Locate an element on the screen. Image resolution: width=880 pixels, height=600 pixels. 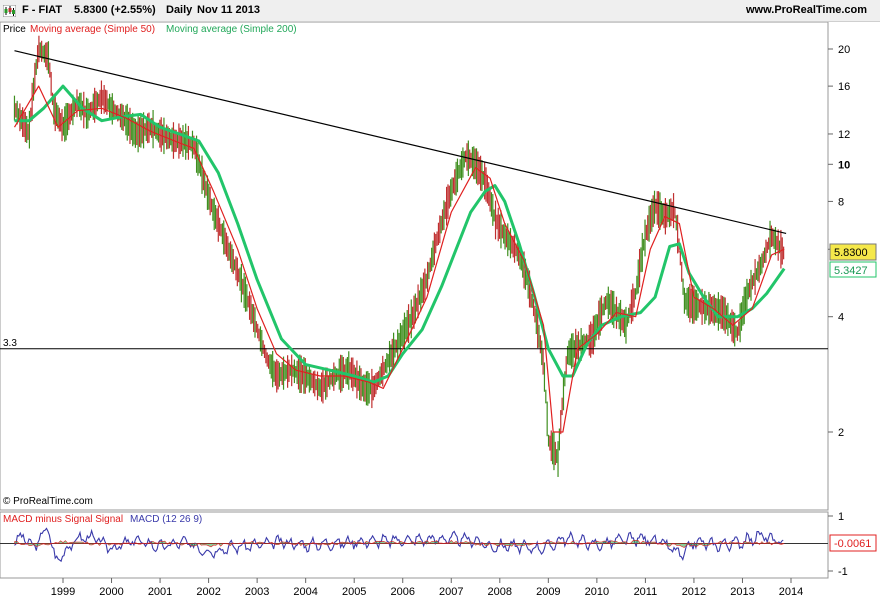
x-tick-label: 2014 is located at coordinates (791, 592).